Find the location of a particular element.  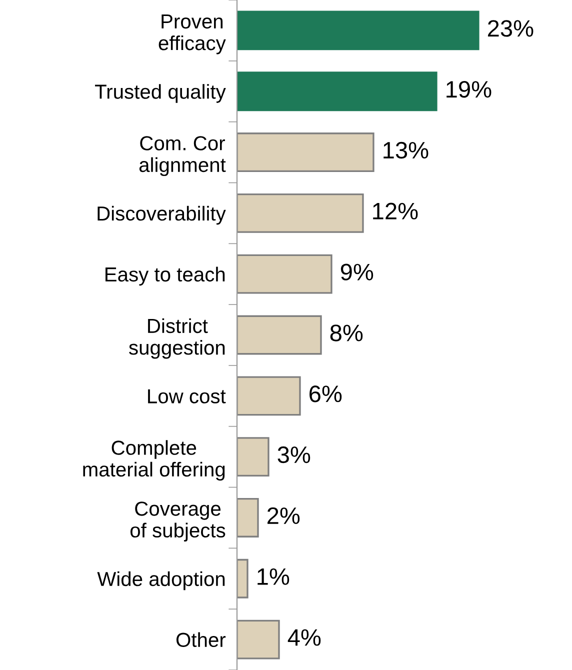

data-label: 13% is located at coordinates (406, 150).